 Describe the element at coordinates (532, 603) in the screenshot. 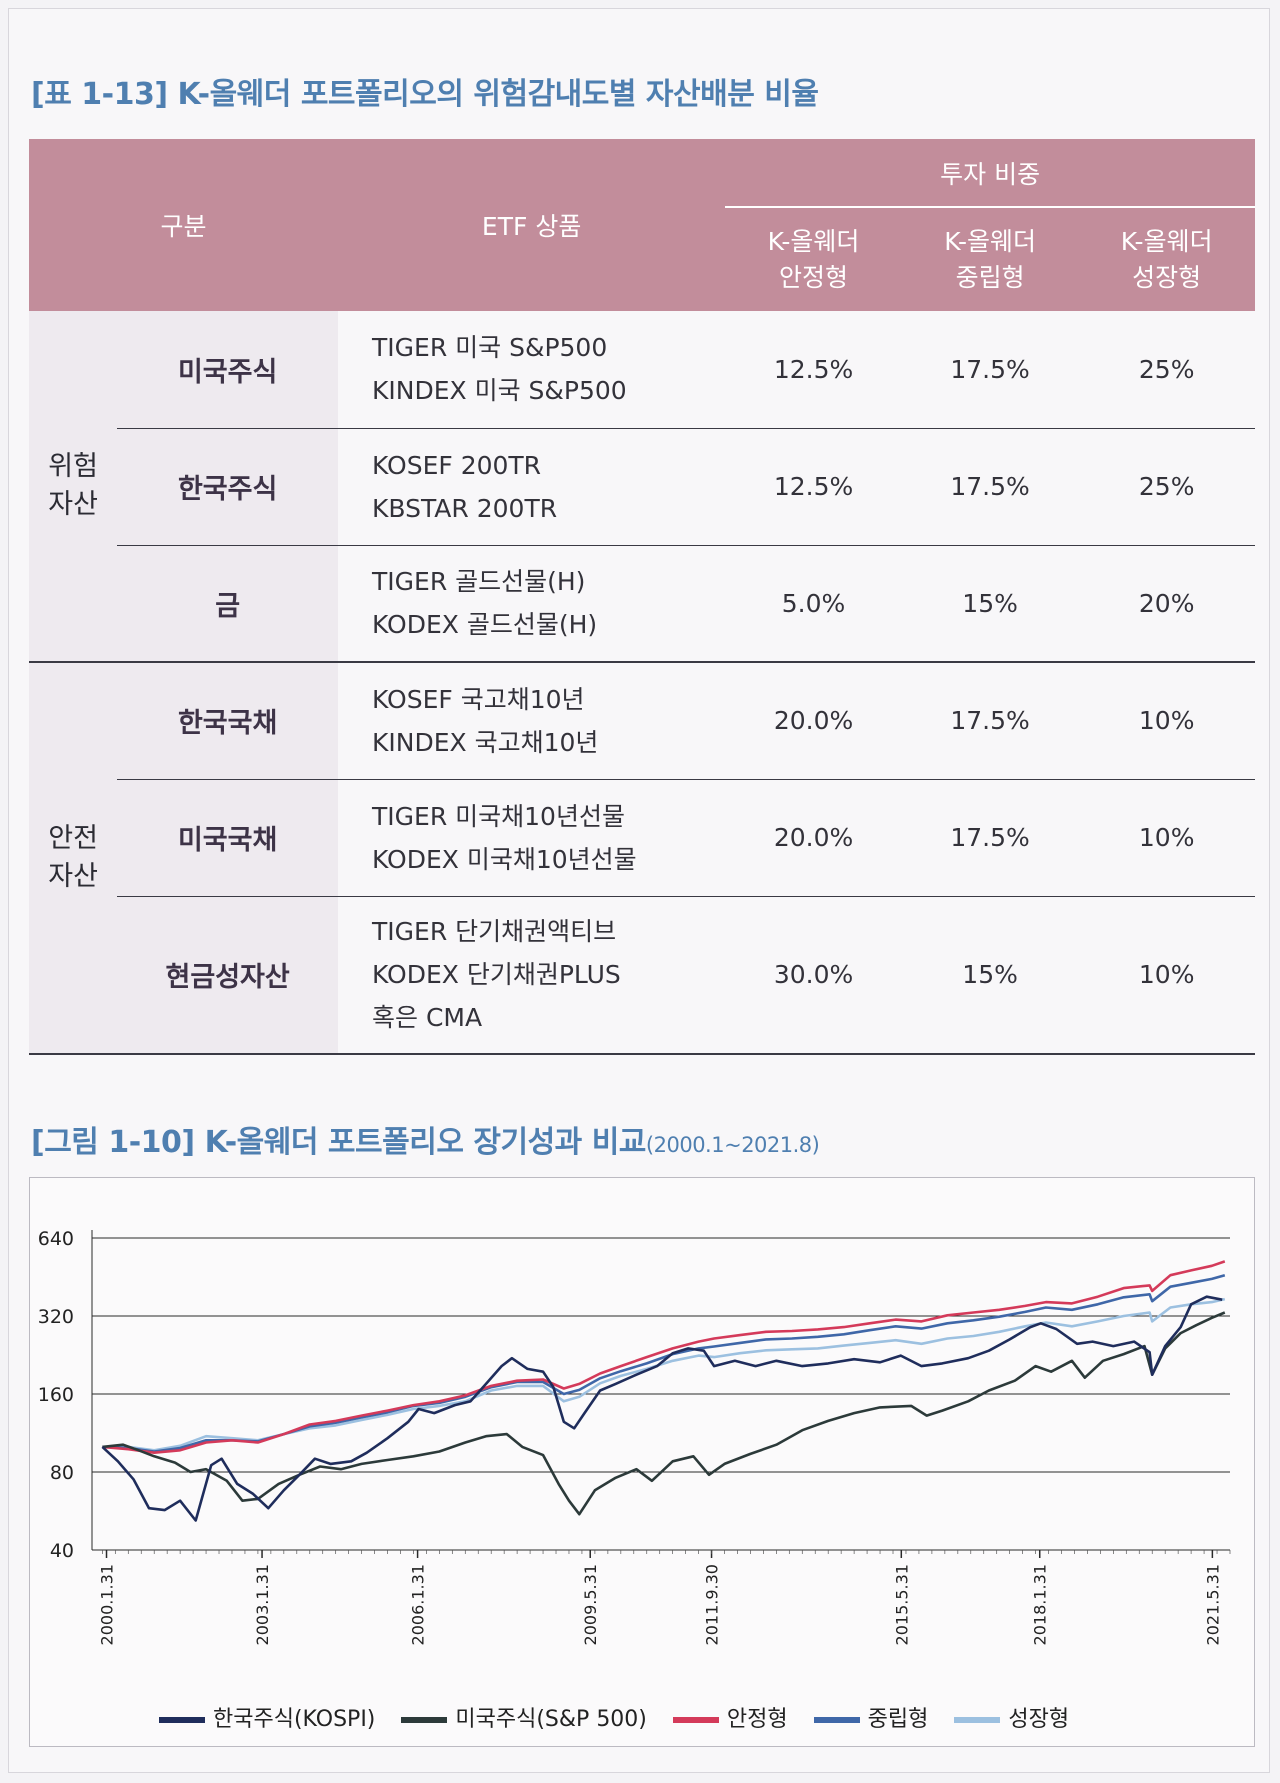

I see `row-etf: TIGER 골드선물(H) KODEX 골드선물(H)` at that location.